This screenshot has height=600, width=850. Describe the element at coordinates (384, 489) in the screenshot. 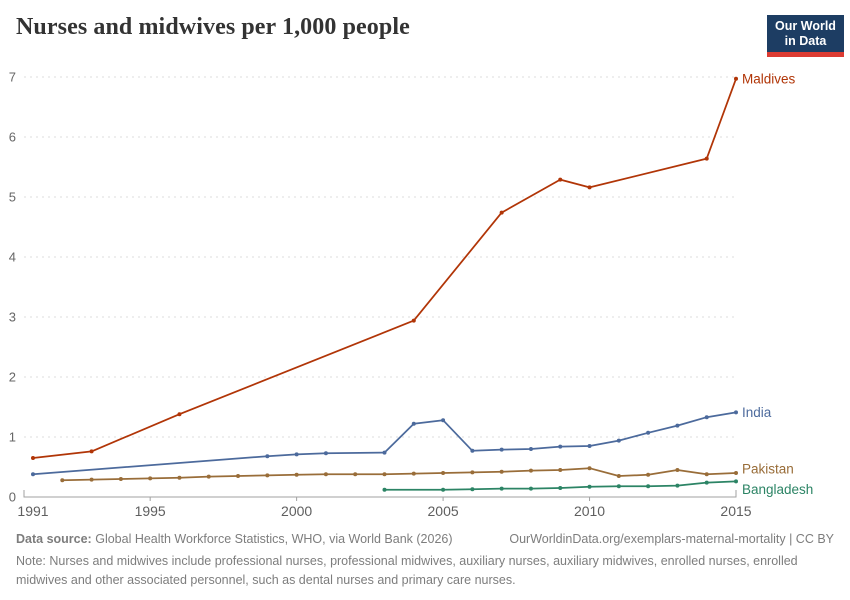

I see `marker-bangladesh-2003` at that location.